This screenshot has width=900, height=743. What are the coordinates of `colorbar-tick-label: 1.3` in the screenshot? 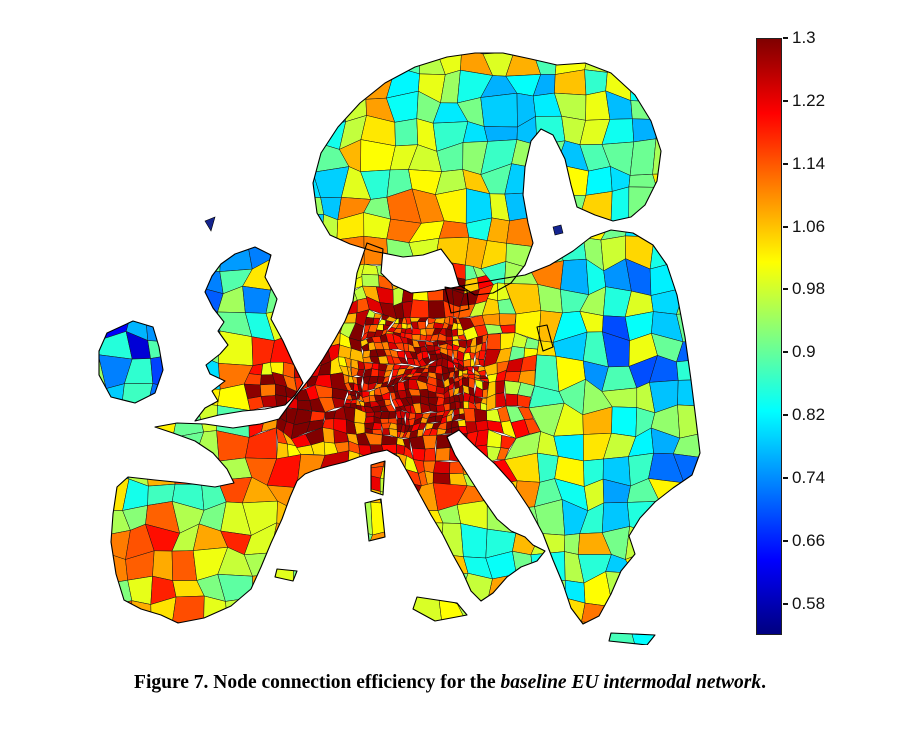 It's located at (804, 37).